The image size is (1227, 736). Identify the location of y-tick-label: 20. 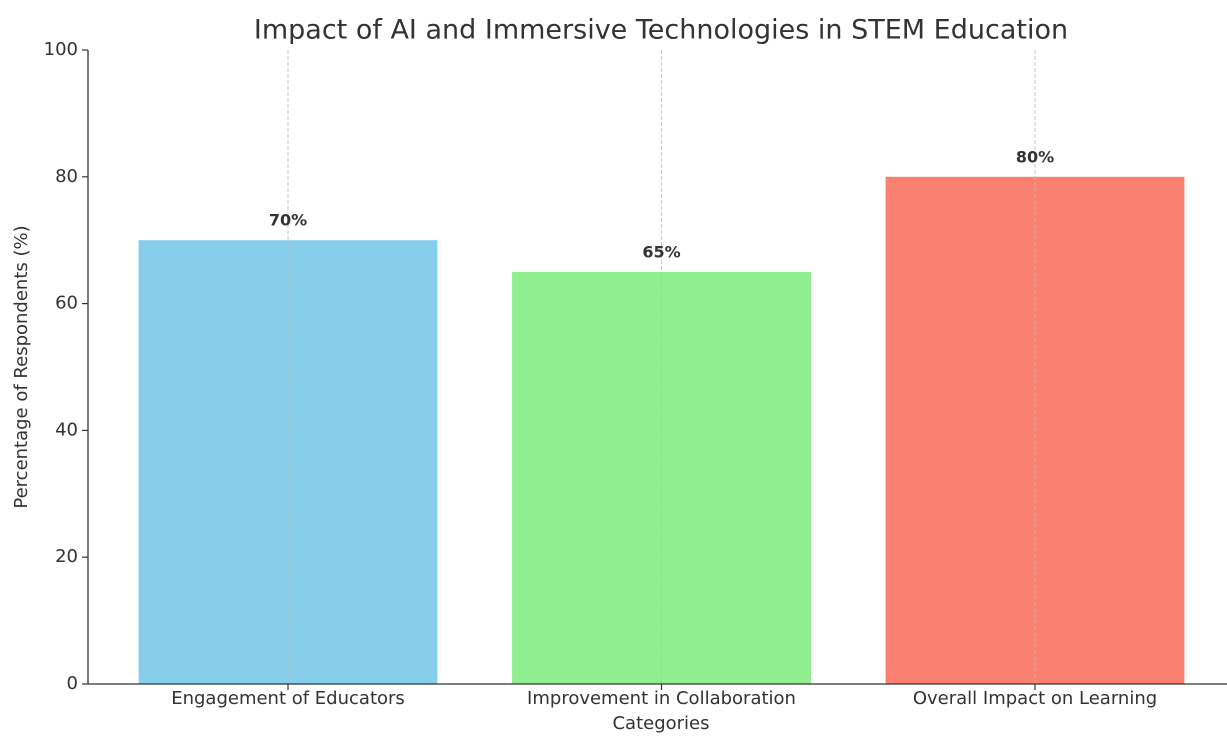
(66, 556).